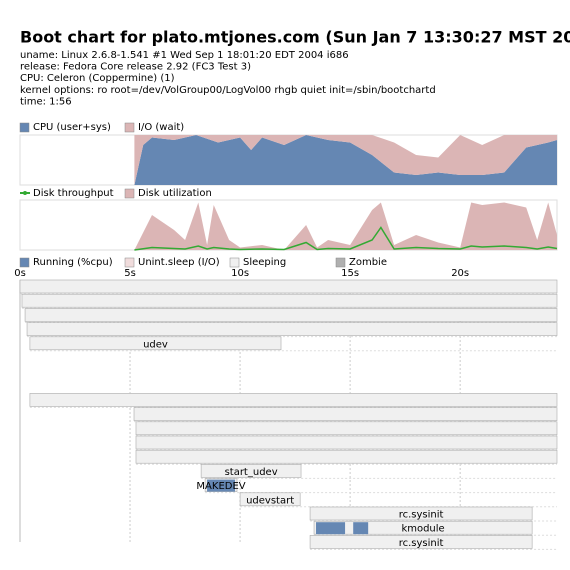  I want to click on process-label: udevstart, so click(270, 500).